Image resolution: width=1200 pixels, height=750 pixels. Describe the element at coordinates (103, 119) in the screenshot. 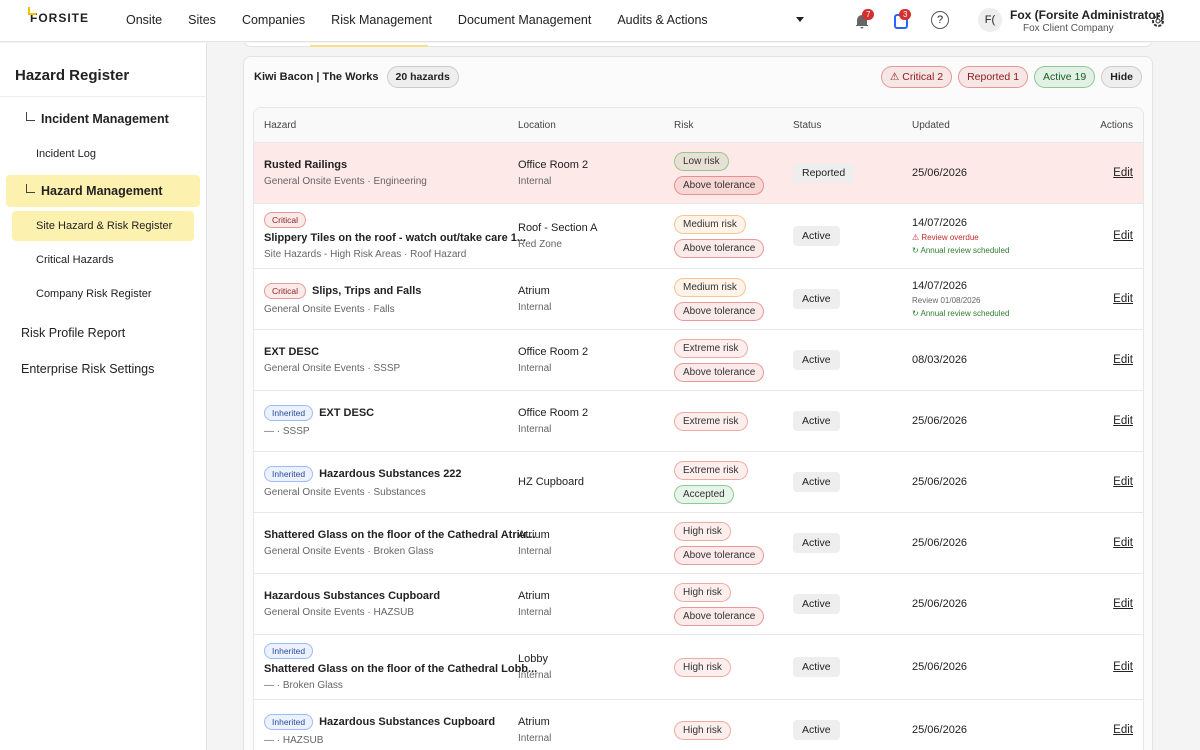

I see `sidebar-group: Incident Management` at that location.